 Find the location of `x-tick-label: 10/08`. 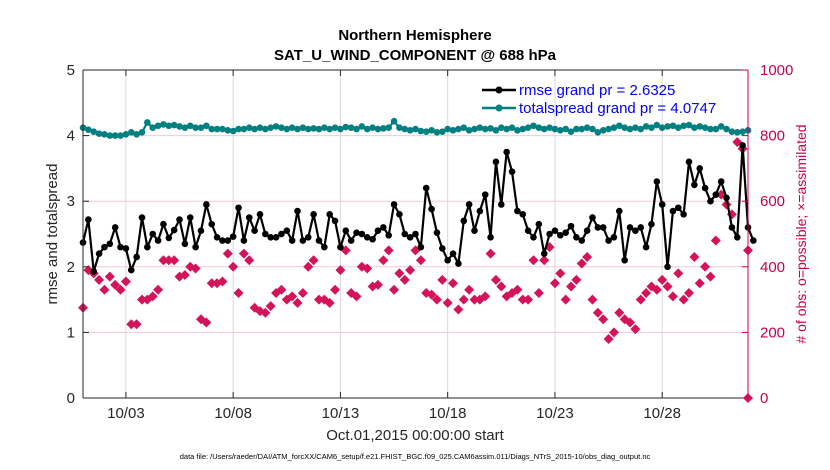

x-tick-label: 10/08 is located at coordinates (233, 413).